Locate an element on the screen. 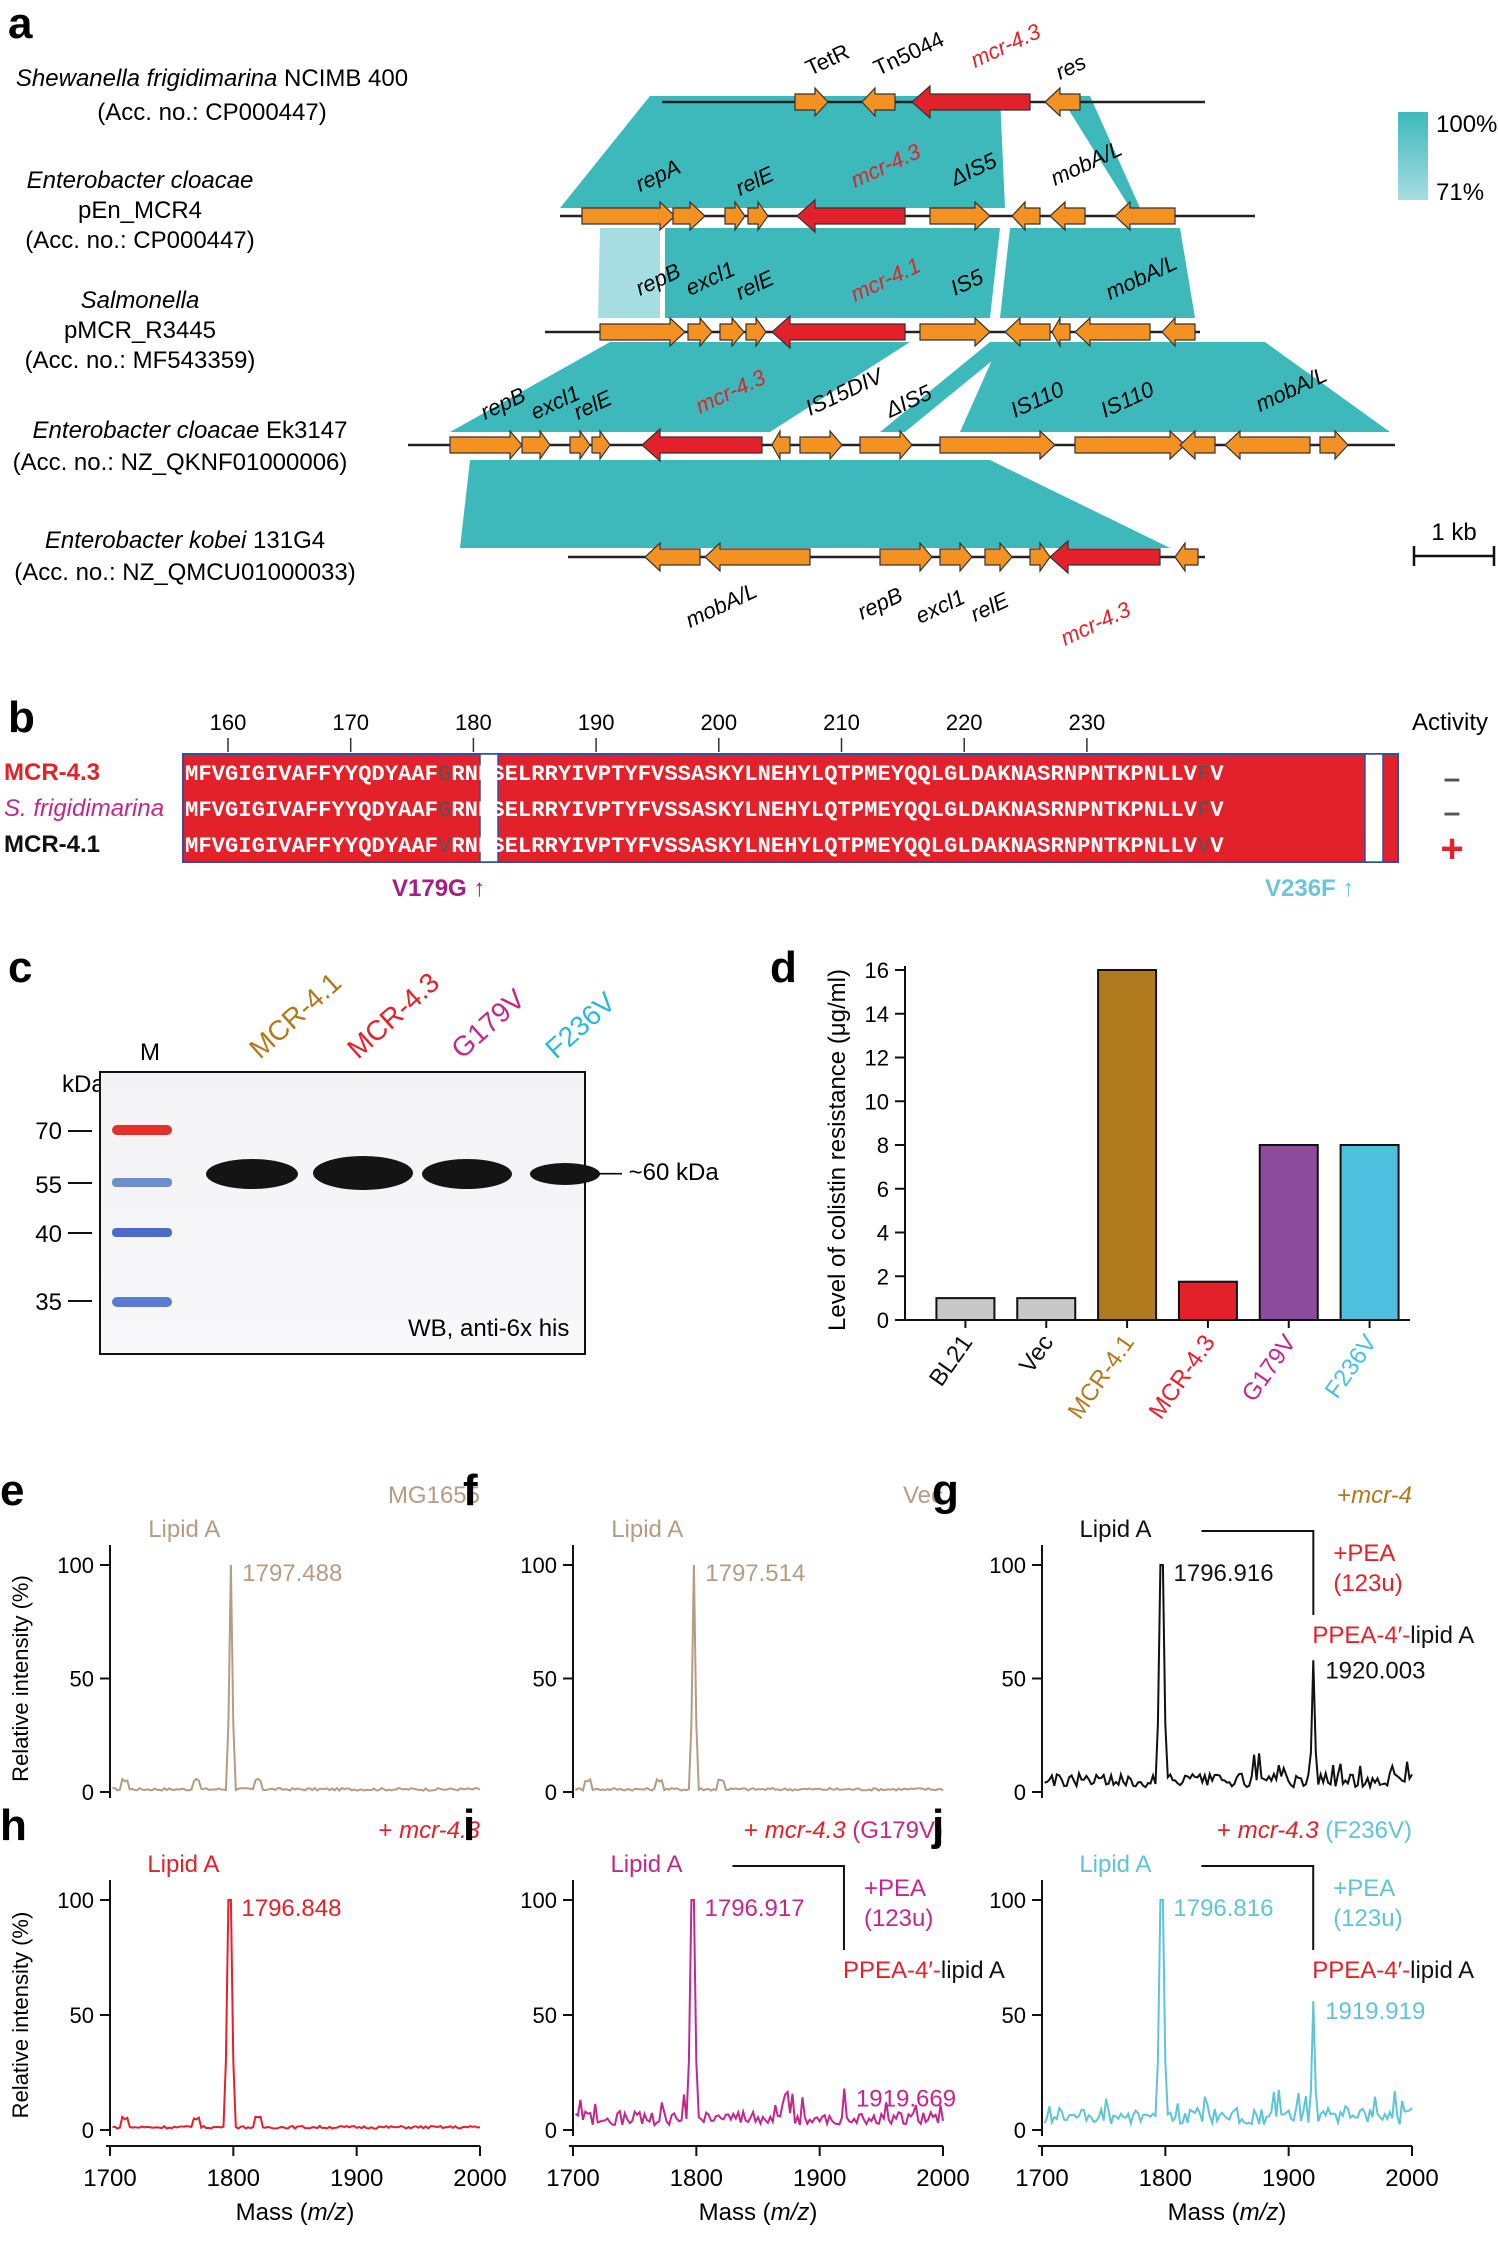  lane-label-f236v: F236V is located at coordinates (580, 1025).